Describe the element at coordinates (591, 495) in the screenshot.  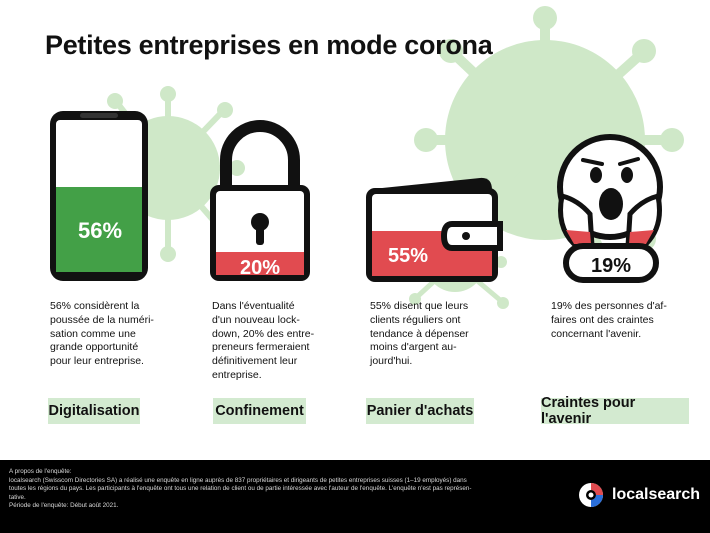
I see `localsearch-logo-icon` at that location.